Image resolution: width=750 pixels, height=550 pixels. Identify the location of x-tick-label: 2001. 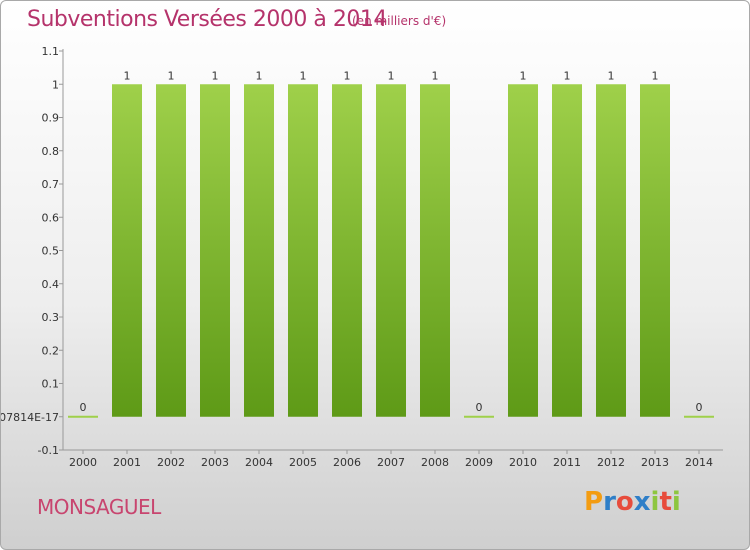
(127, 462).